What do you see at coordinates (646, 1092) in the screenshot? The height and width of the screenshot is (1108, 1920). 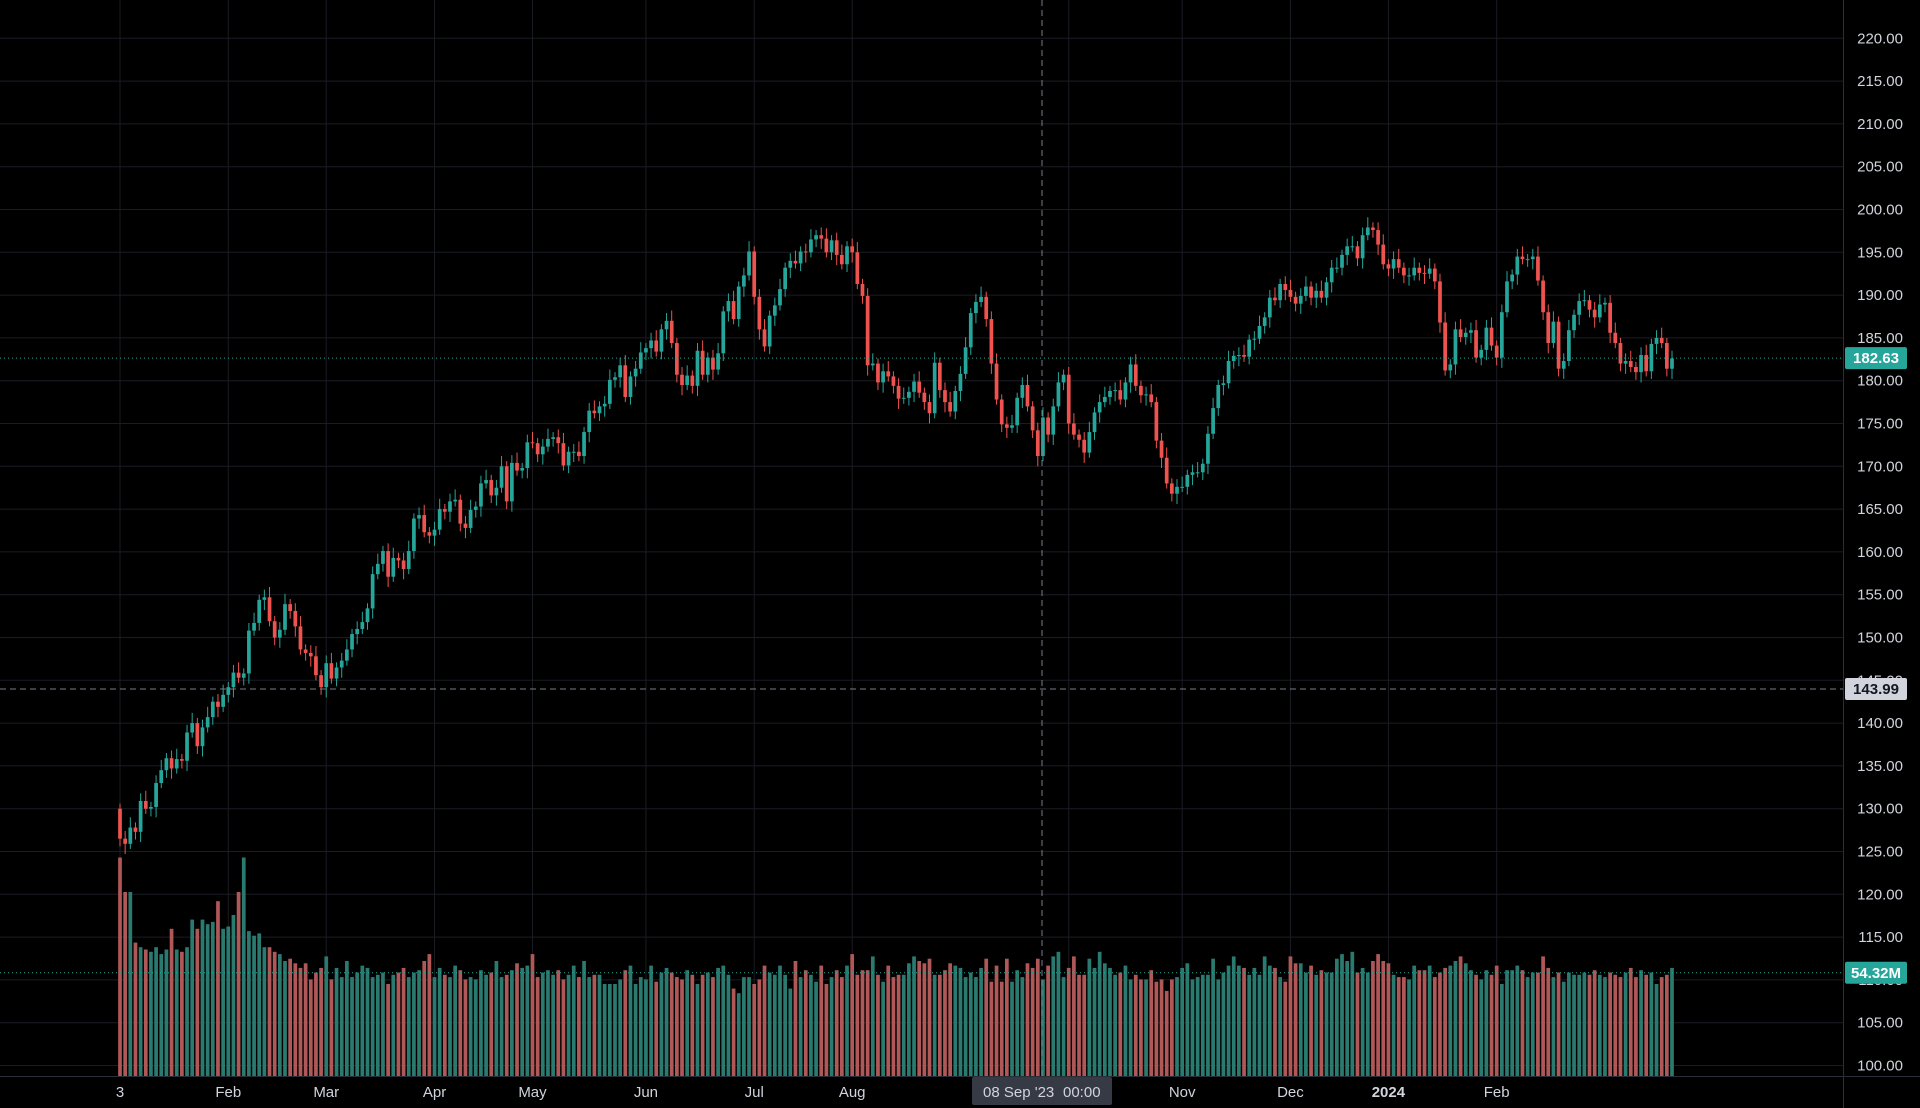 I see `time-tick-label: Jun` at bounding box center [646, 1092].